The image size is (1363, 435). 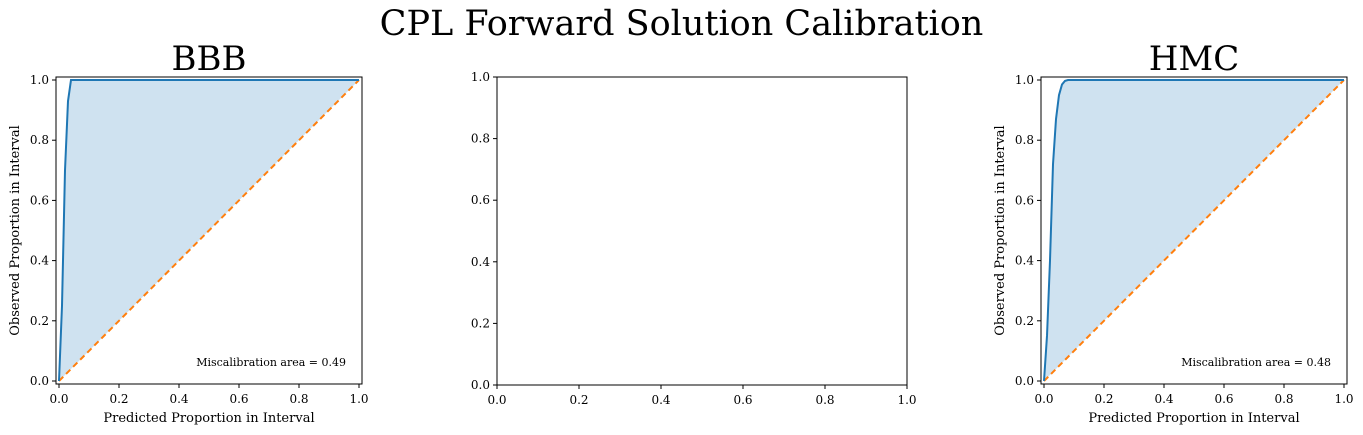 I want to click on panel-title: BBB, so click(x=209, y=59).